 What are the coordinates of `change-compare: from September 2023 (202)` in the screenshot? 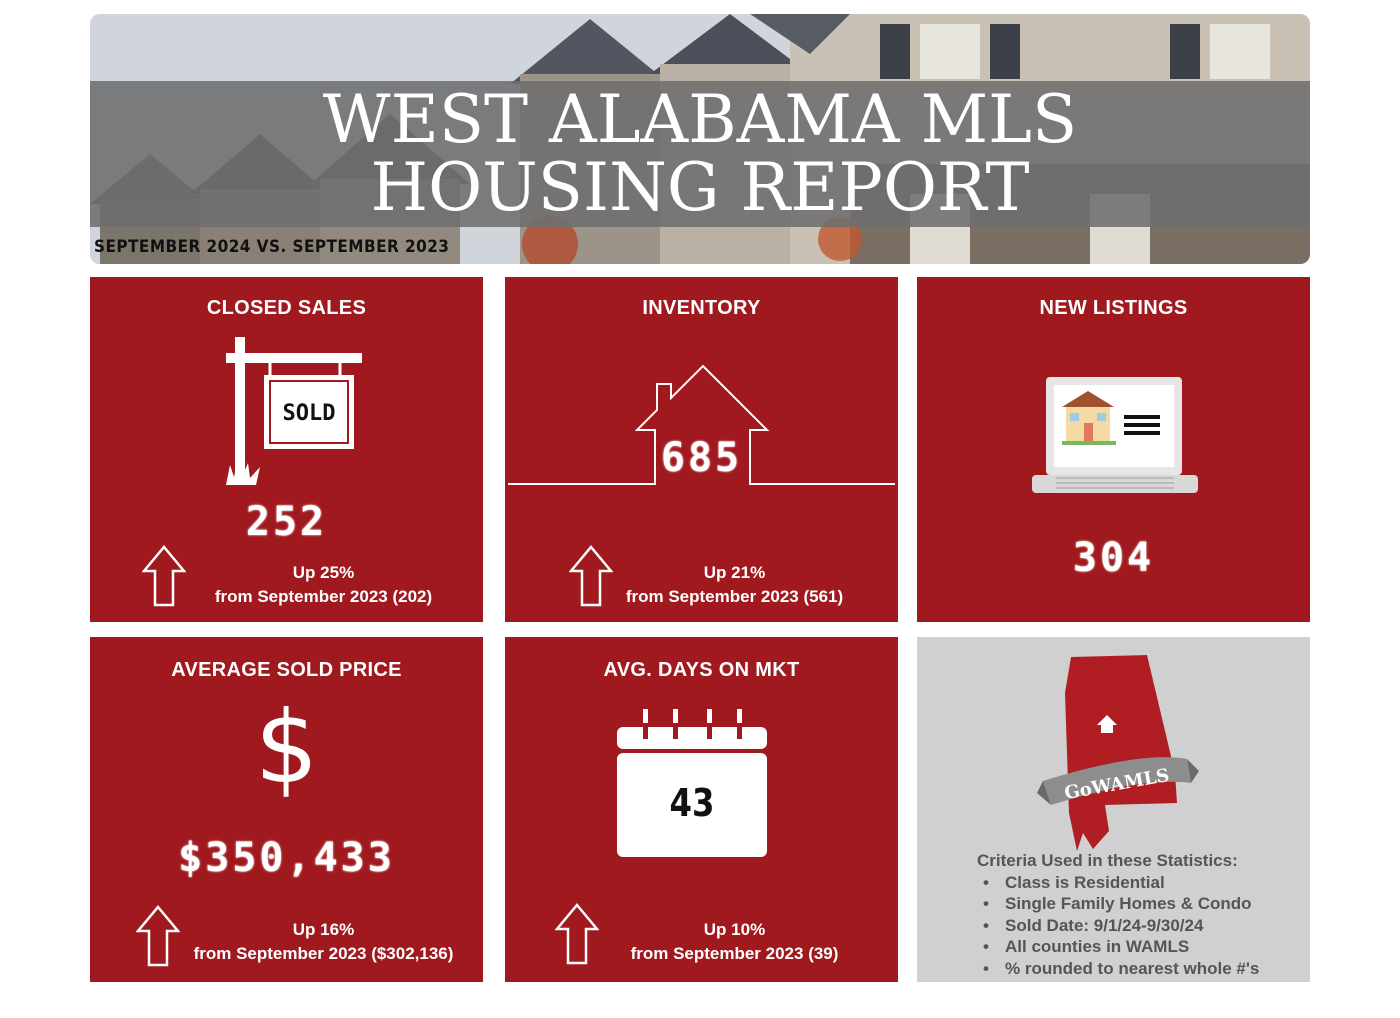 It's located at (323, 596).